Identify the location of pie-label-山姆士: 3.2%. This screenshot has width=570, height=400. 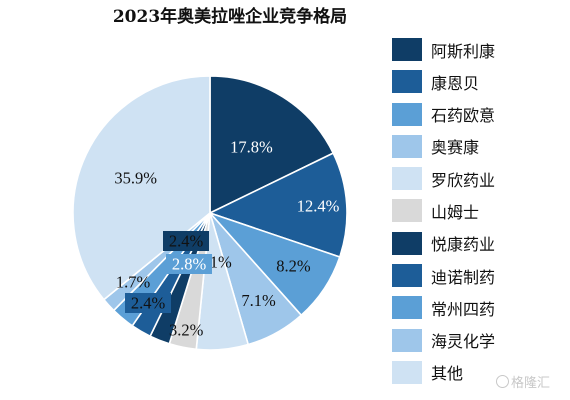
(186, 329).